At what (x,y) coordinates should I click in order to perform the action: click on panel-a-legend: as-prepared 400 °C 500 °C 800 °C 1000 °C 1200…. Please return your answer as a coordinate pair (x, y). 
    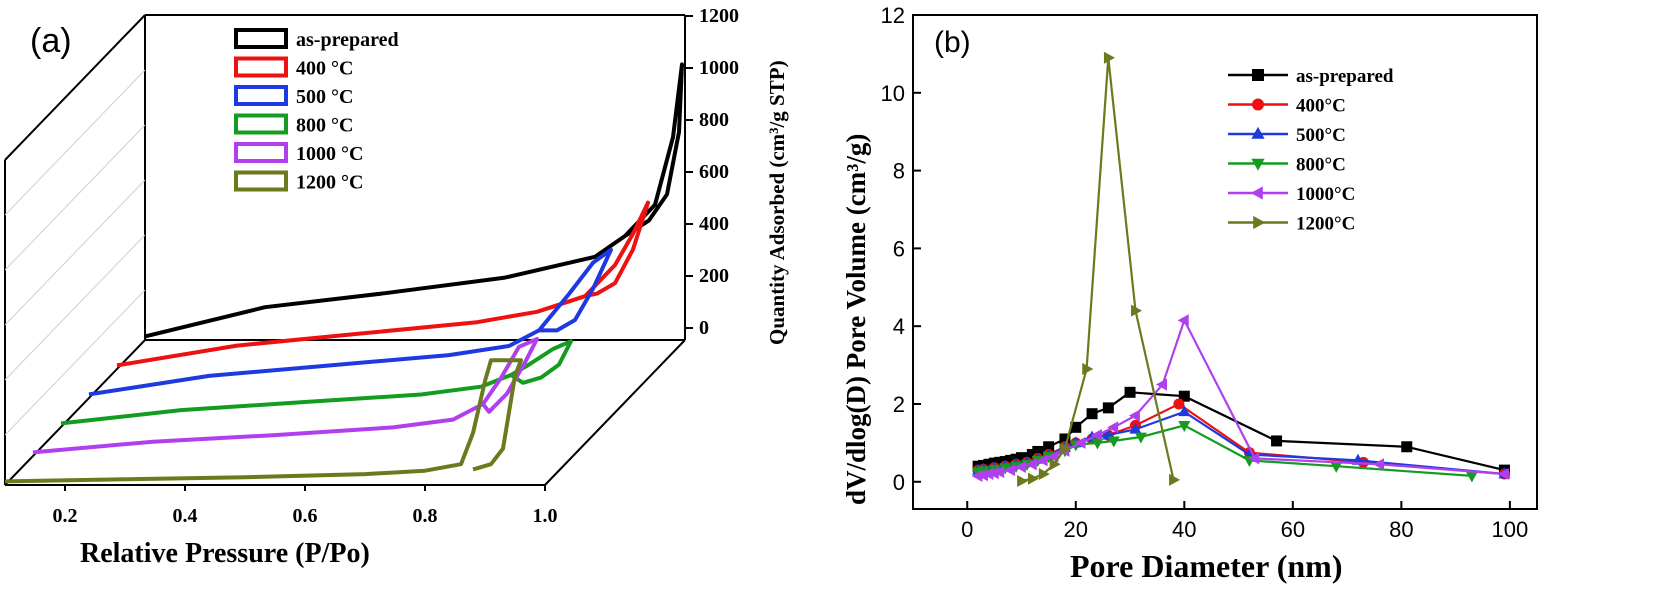
    Looking at the image, I should click on (316, 111).